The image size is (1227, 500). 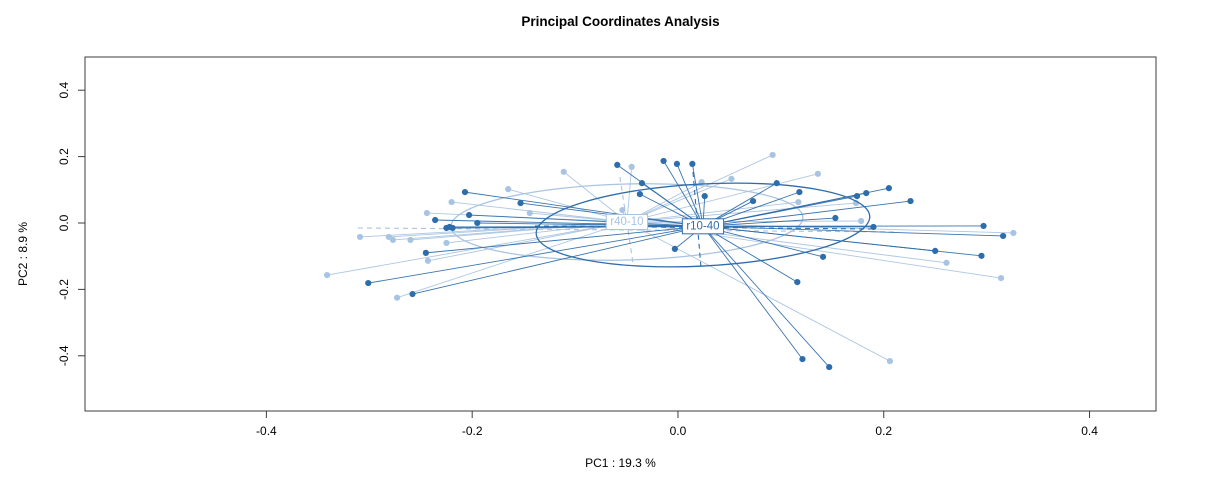 I want to click on group-centroid-label-r10-40: r10-40, so click(x=703, y=226).